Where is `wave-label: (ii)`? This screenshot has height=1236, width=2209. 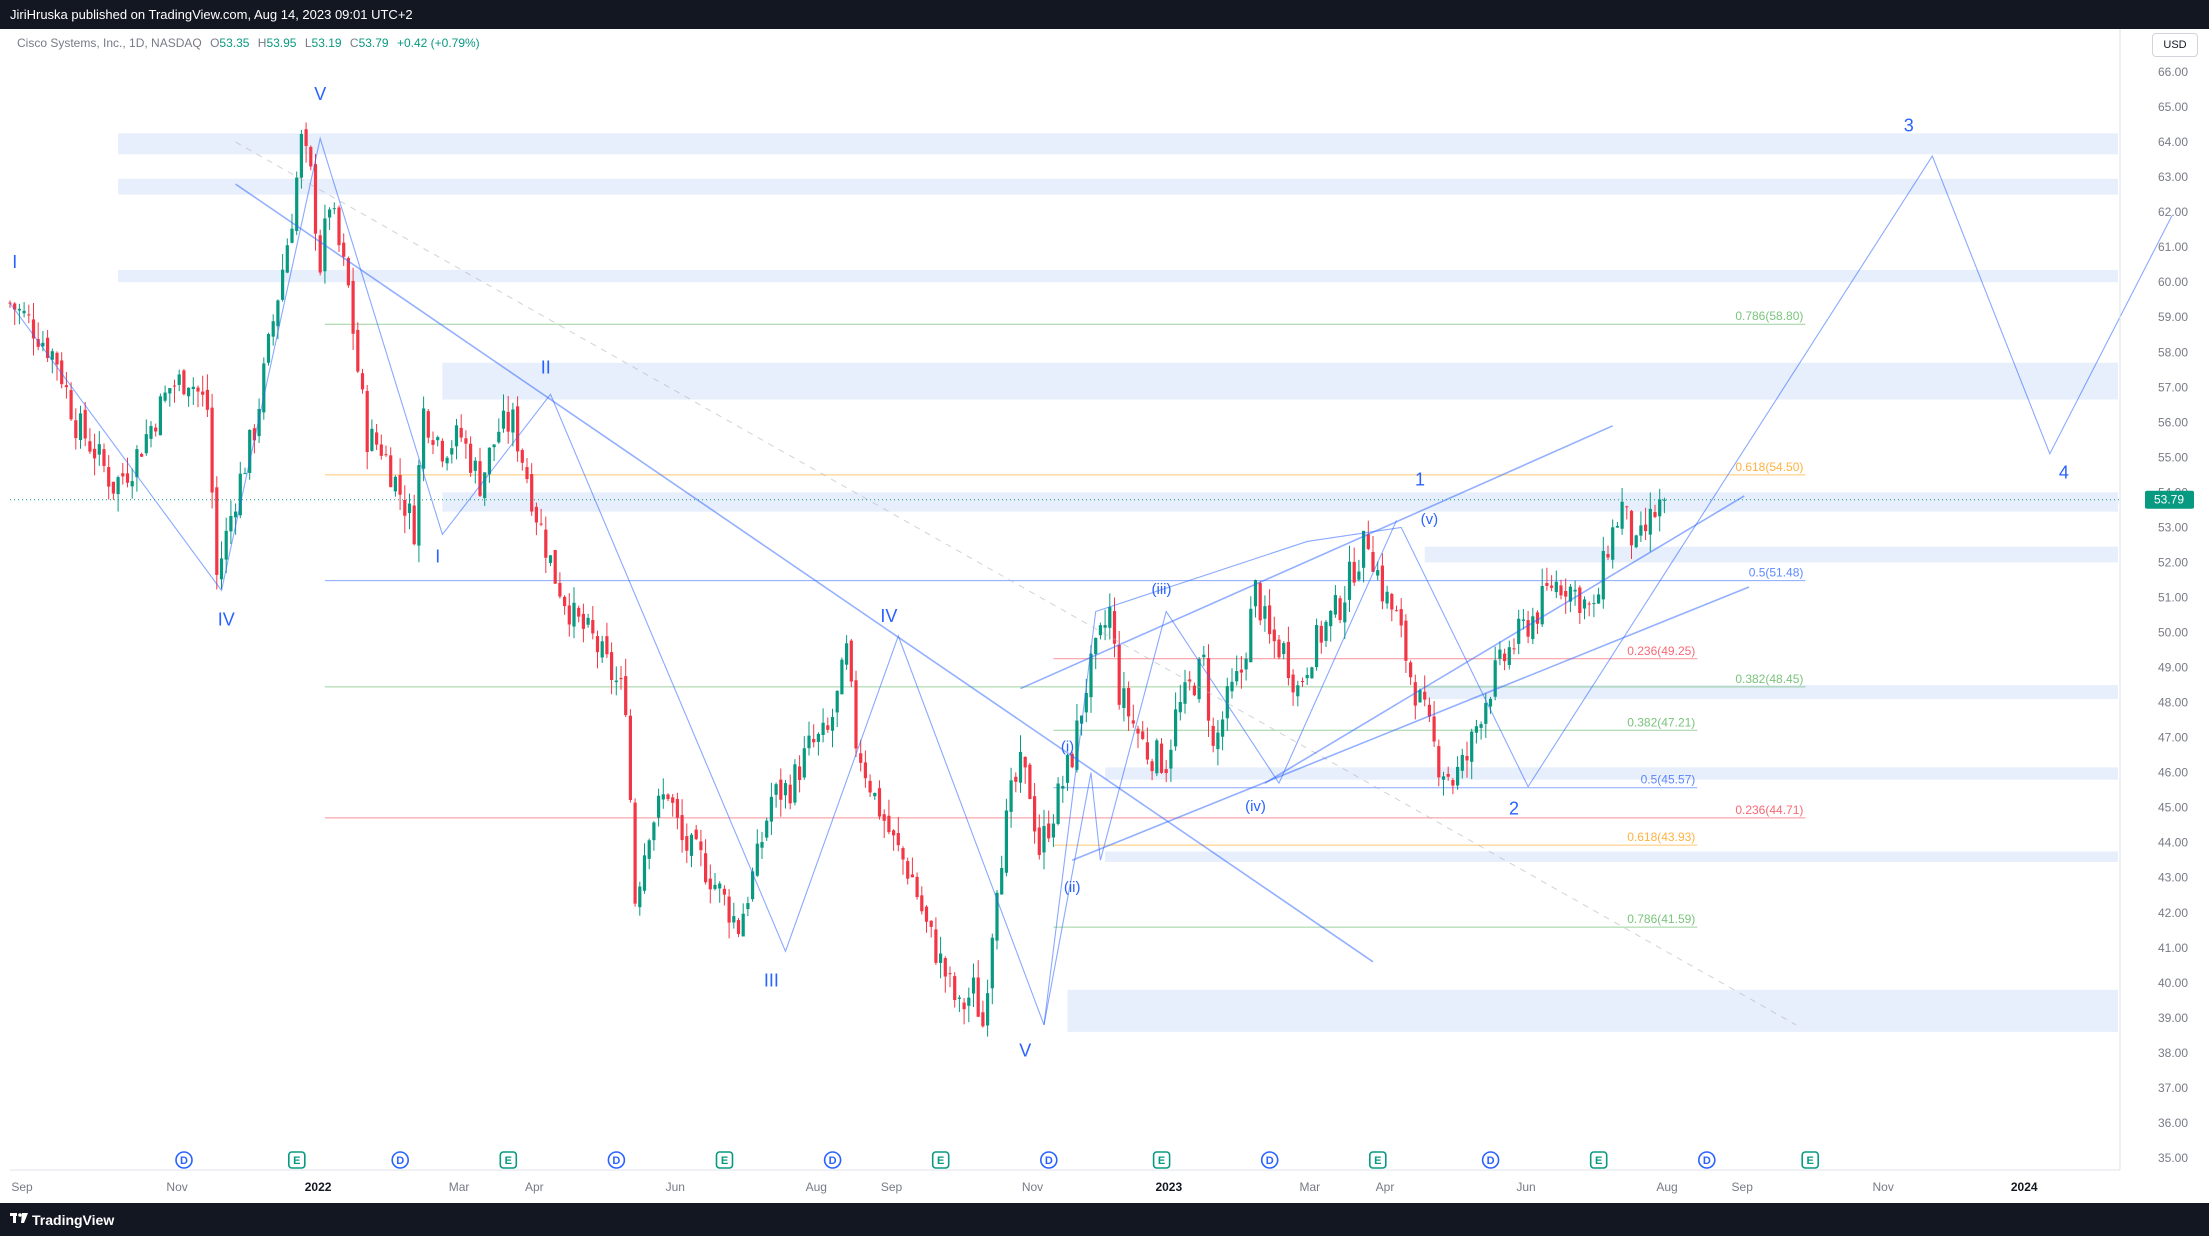 wave-label: (ii) is located at coordinates (1072, 887).